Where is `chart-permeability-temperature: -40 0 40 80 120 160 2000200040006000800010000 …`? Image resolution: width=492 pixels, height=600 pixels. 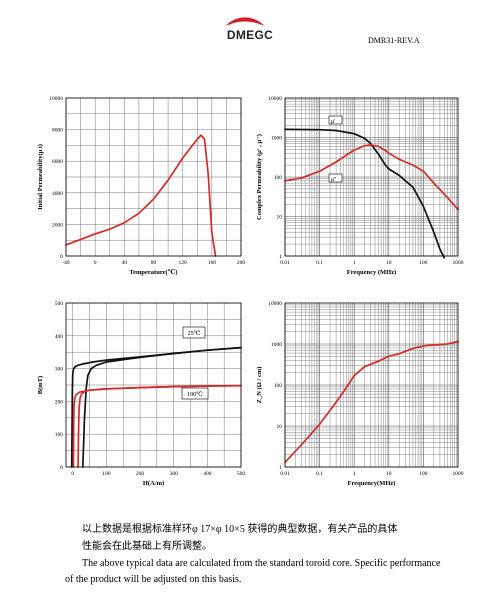
chart-permeability-temperature: -40 0 40 80 120 160 2000200040006000800010000 … is located at coordinates (141, 186).